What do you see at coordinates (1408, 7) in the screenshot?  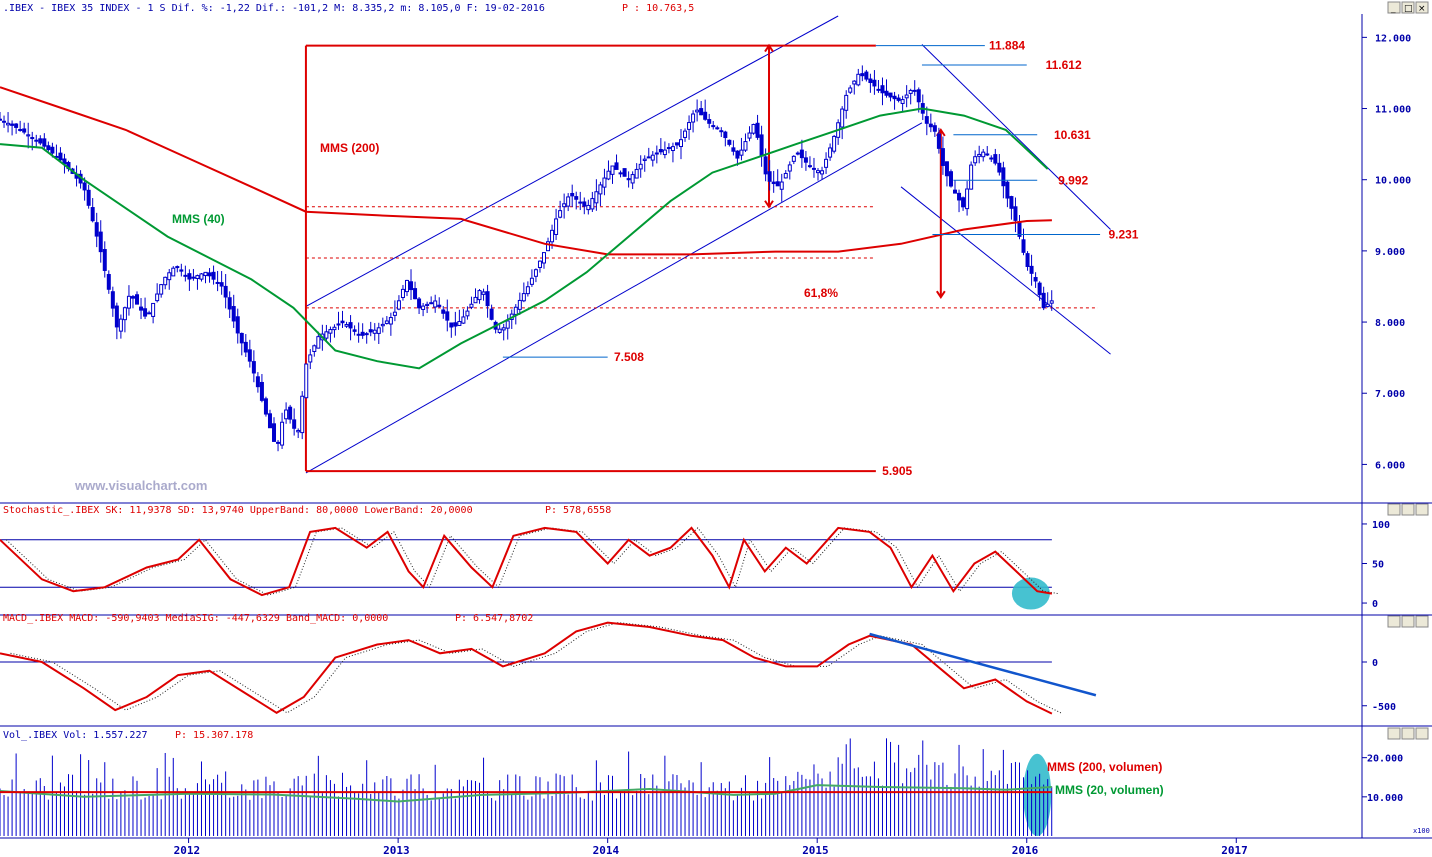 I see `maximize-button` at bounding box center [1408, 7].